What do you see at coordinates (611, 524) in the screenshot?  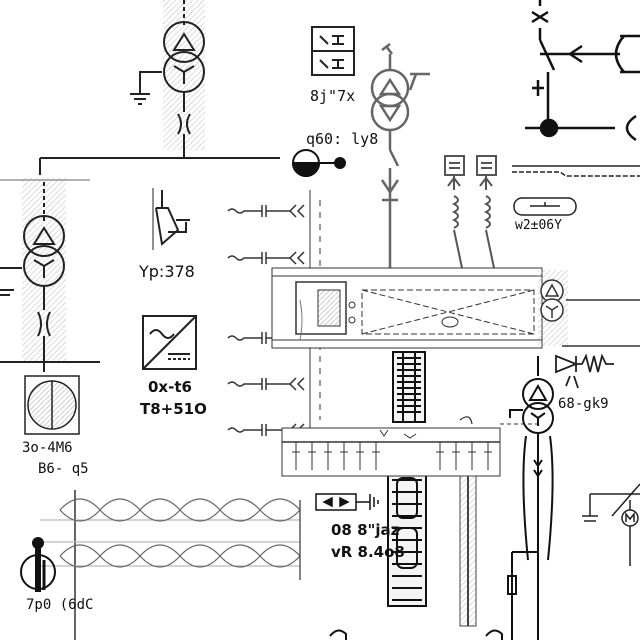 I see `motor-feeder-symbol` at bounding box center [611, 524].